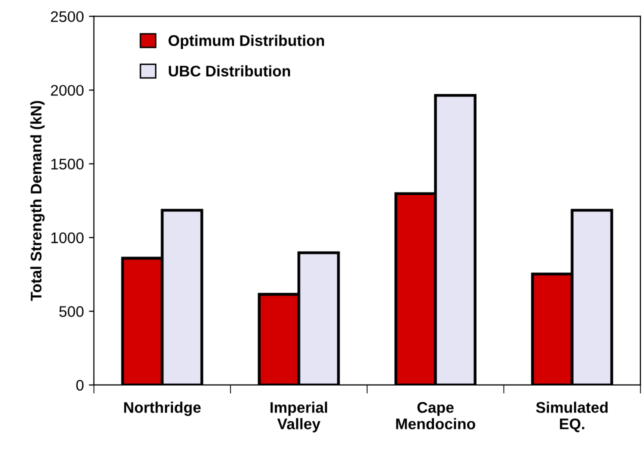 The height and width of the screenshot is (454, 643). Describe the element at coordinates (67, 90) in the screenshot. I see `y-tick-label: 2000` at that location.